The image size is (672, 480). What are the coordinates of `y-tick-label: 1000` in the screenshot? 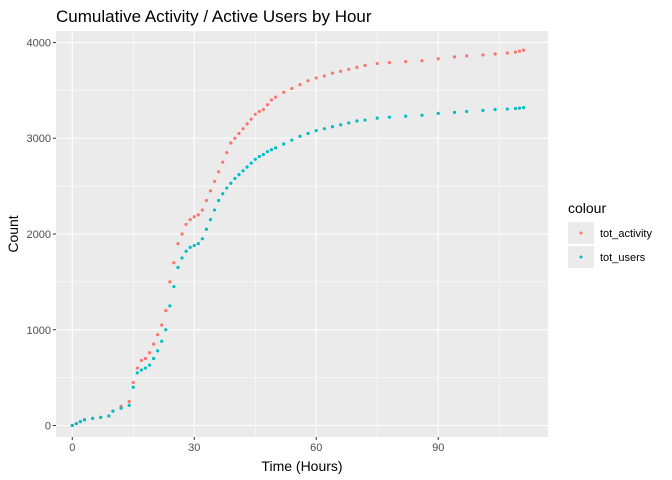 It's located at (39, 331).